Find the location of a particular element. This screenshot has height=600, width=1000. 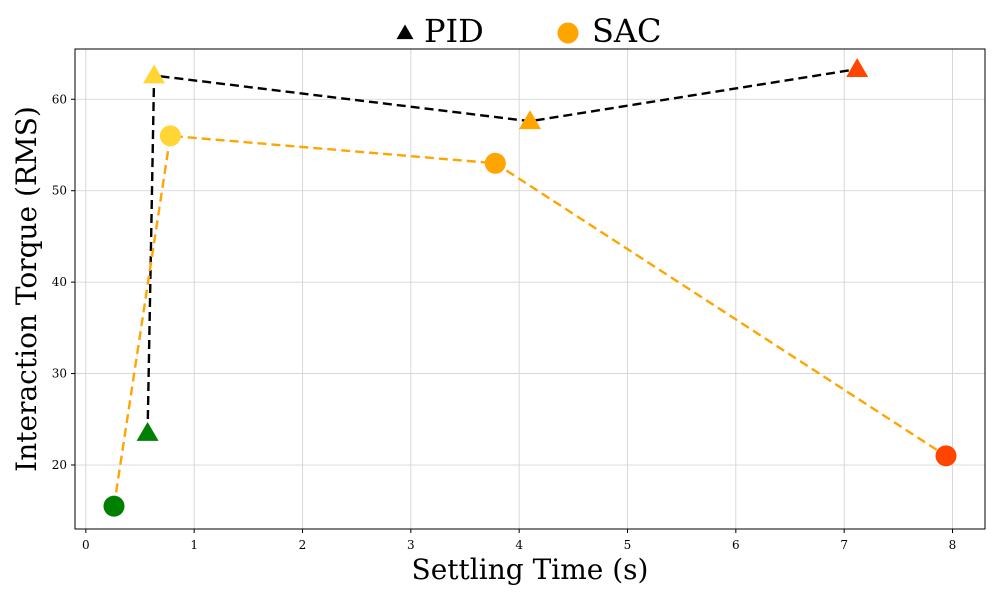

x-tick-label: 8 is located at coordinates (953, 545).